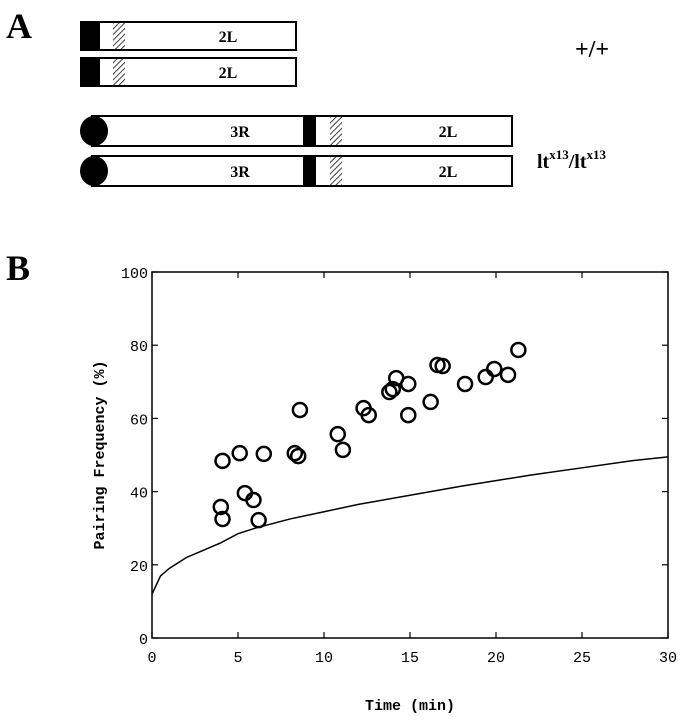 The width and height of the screenshot is (684, 720). I want to click on y-axis-label: Pairing Frequency (%), so click(100, 454).